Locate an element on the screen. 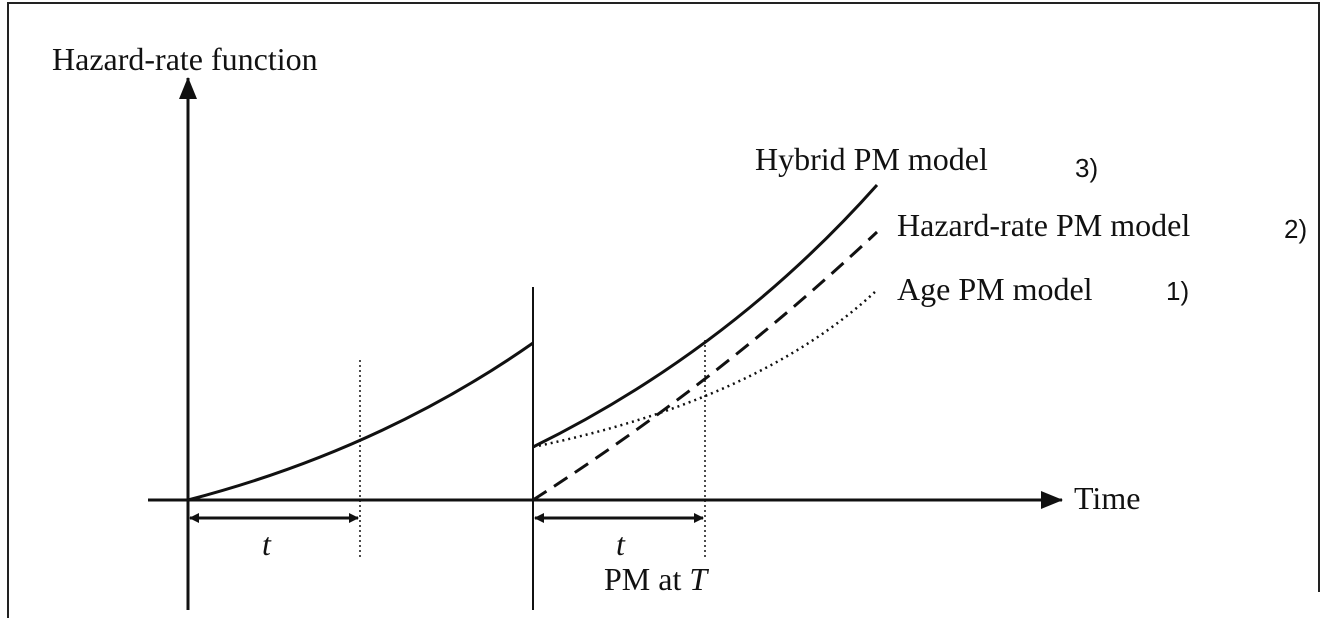 Image resolution: width=1322 pixels, height=618 pixels. curve-label: Hazard-rate PM model is located at coordinates (1043, 225).